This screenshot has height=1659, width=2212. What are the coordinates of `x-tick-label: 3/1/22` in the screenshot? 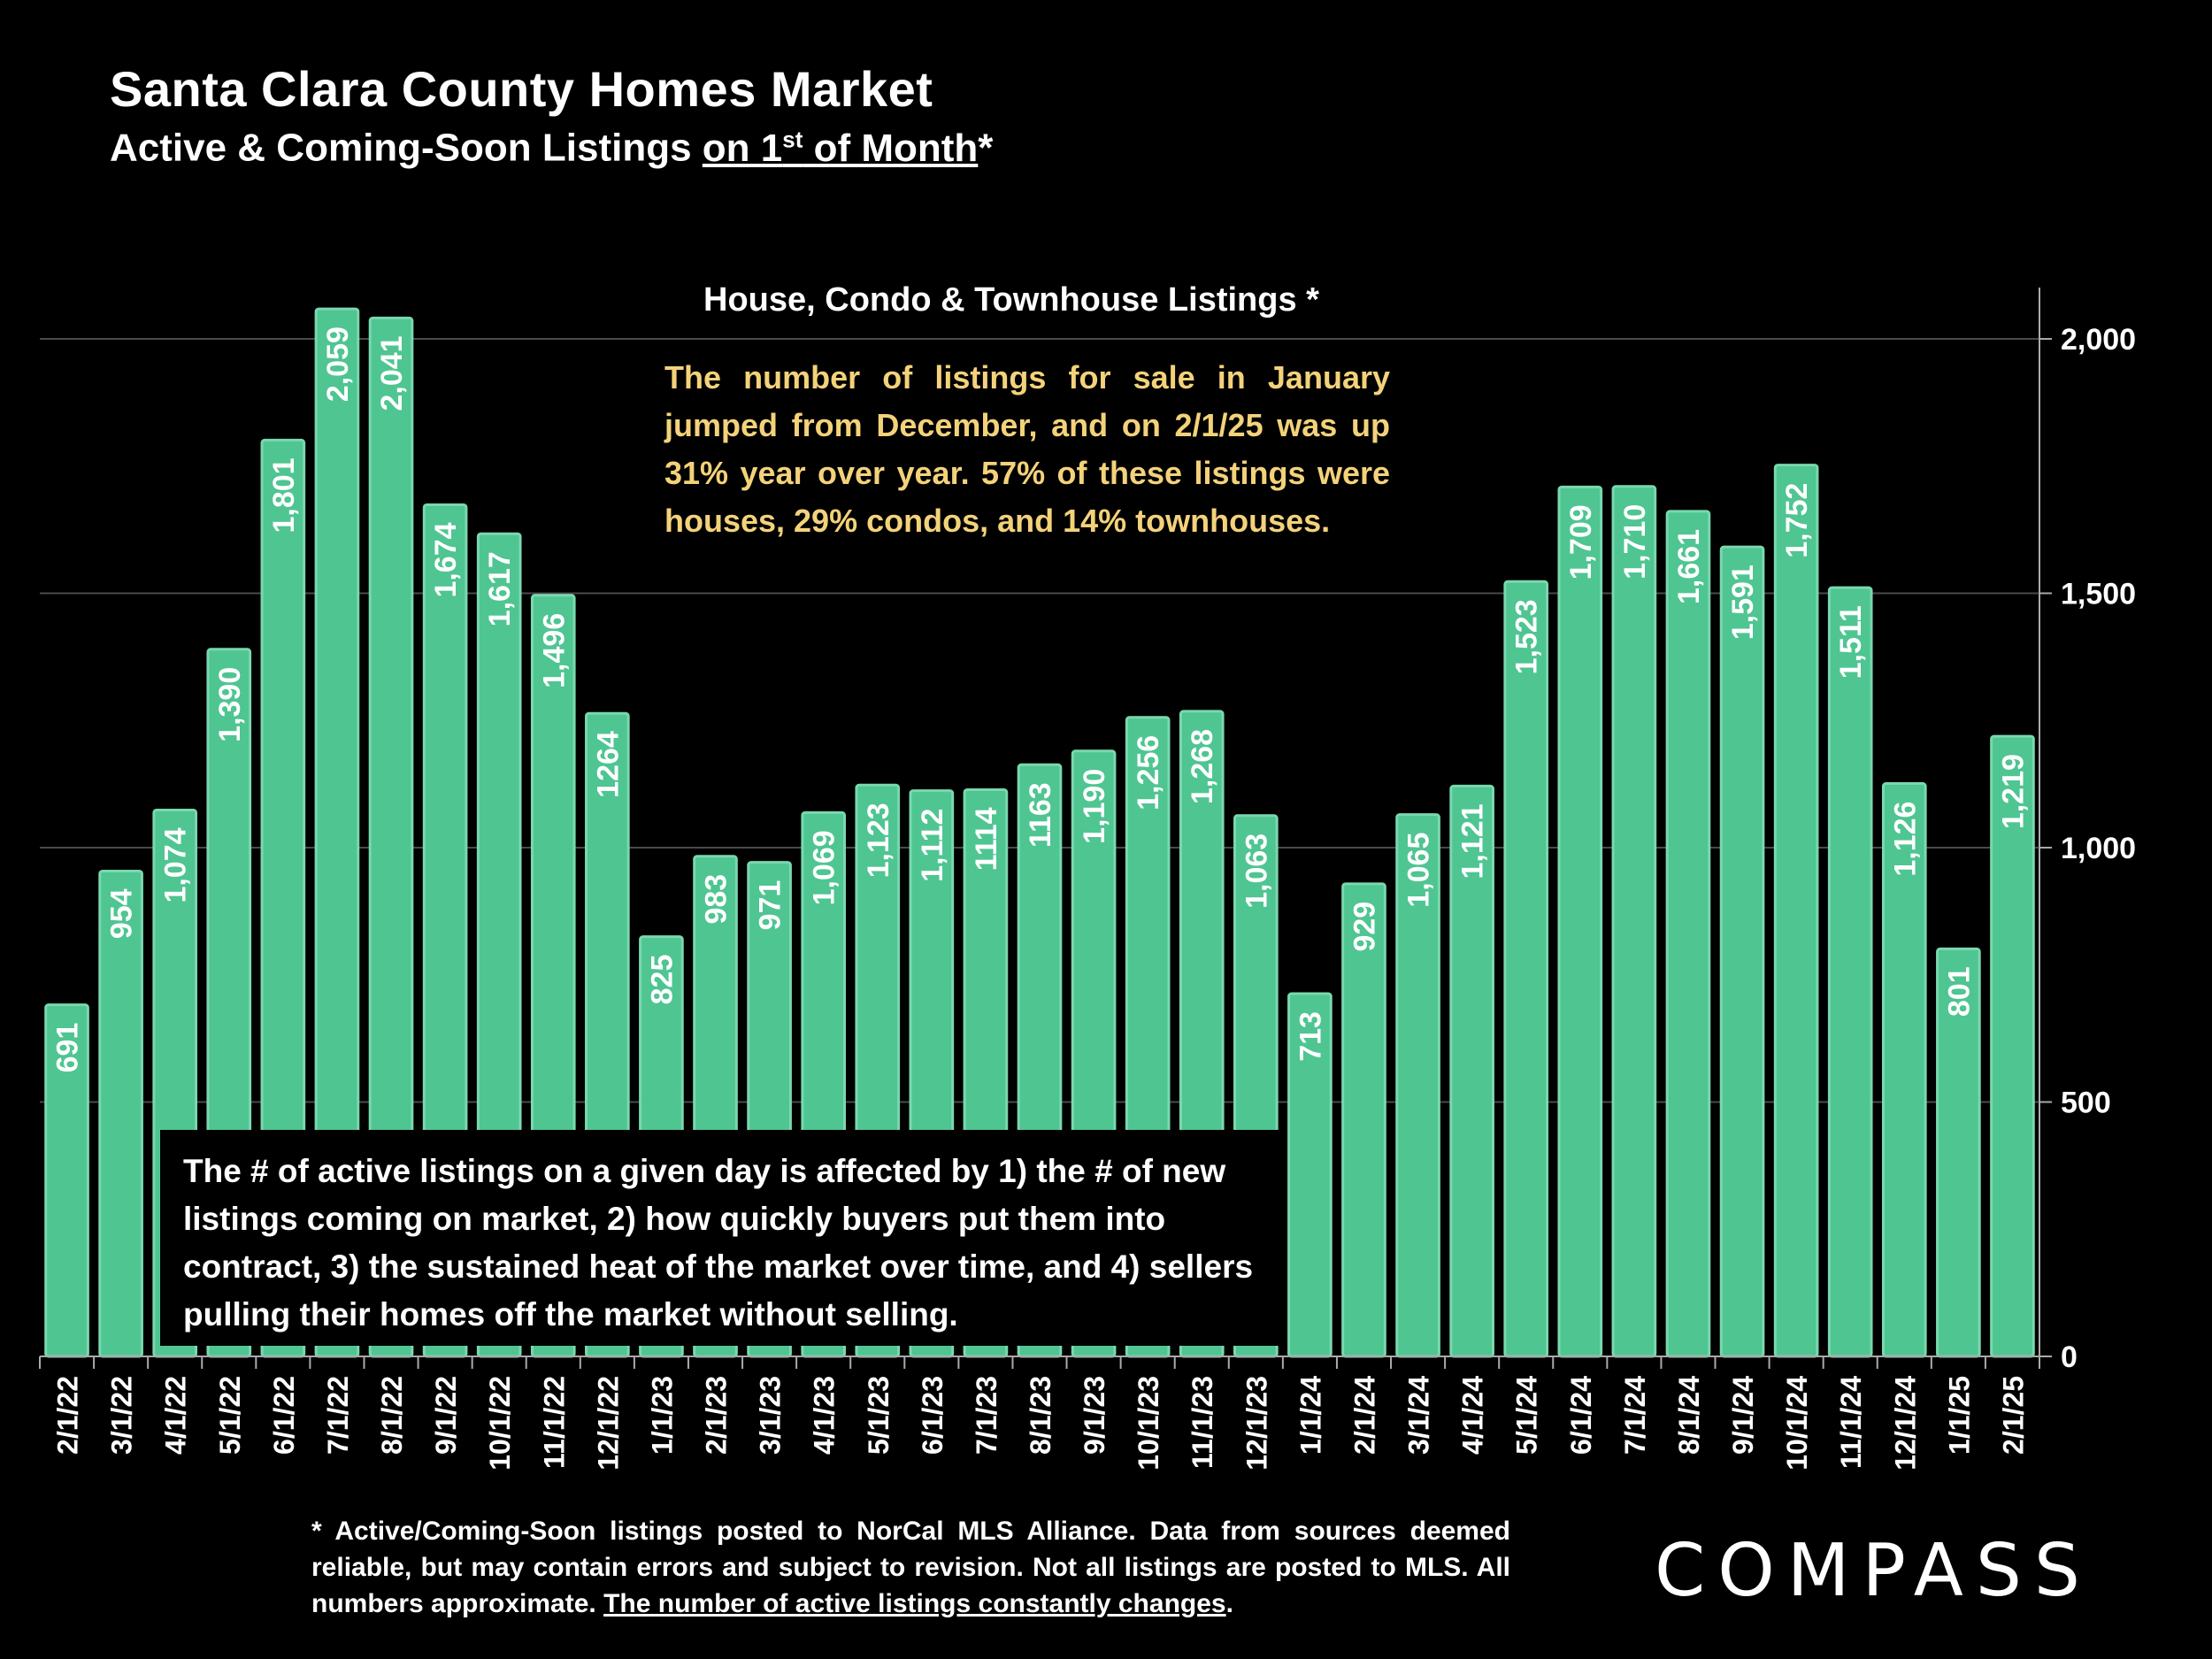 It's located at (122, 1416).